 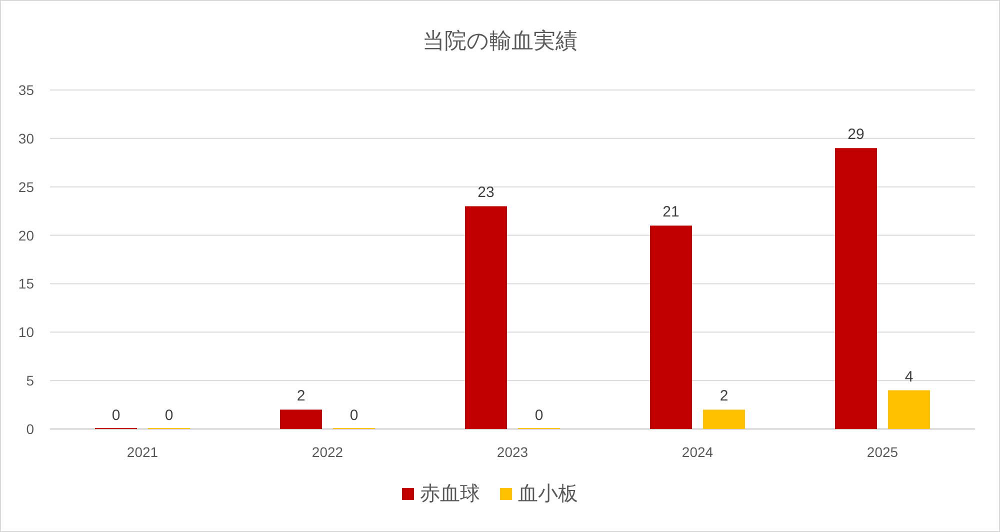 I want to click on data-label: 4, so click(x=909, y=377).